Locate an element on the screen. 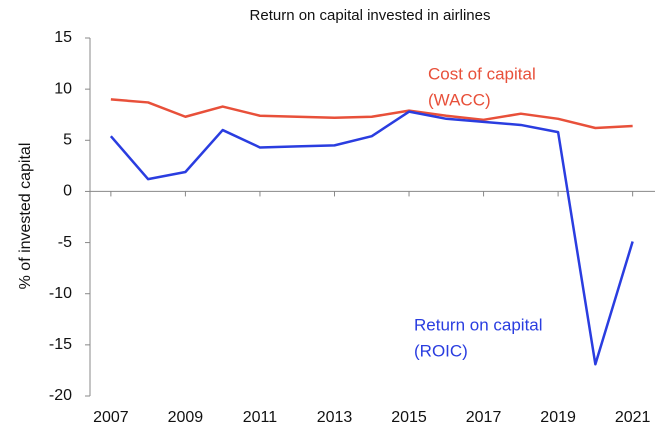  x-tick-label: 2011 is located at coordinates (260, 417).